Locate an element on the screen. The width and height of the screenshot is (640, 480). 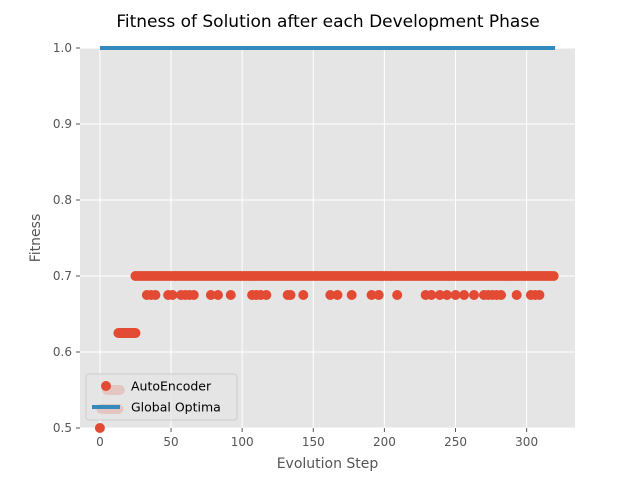
legend-label-autoencoder: AutoEncoder is located at coordinates (171, 386).